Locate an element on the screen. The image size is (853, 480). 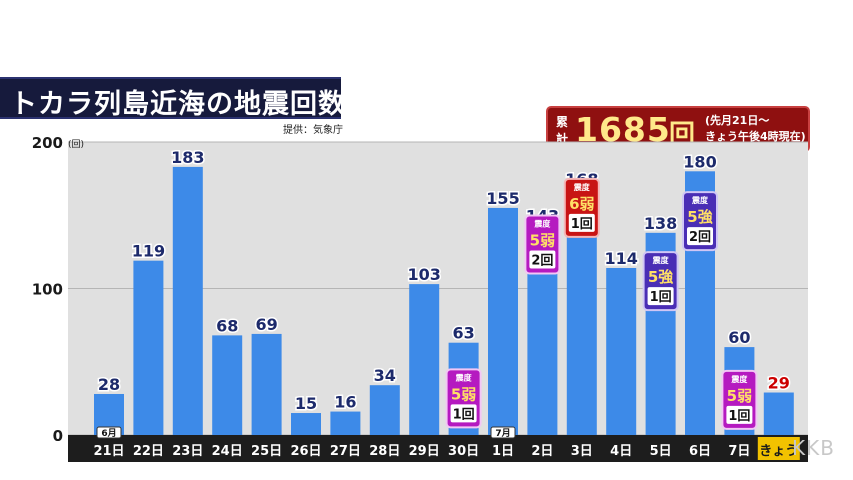
x-tick-label: きょう is located at coordinates (778, 451).